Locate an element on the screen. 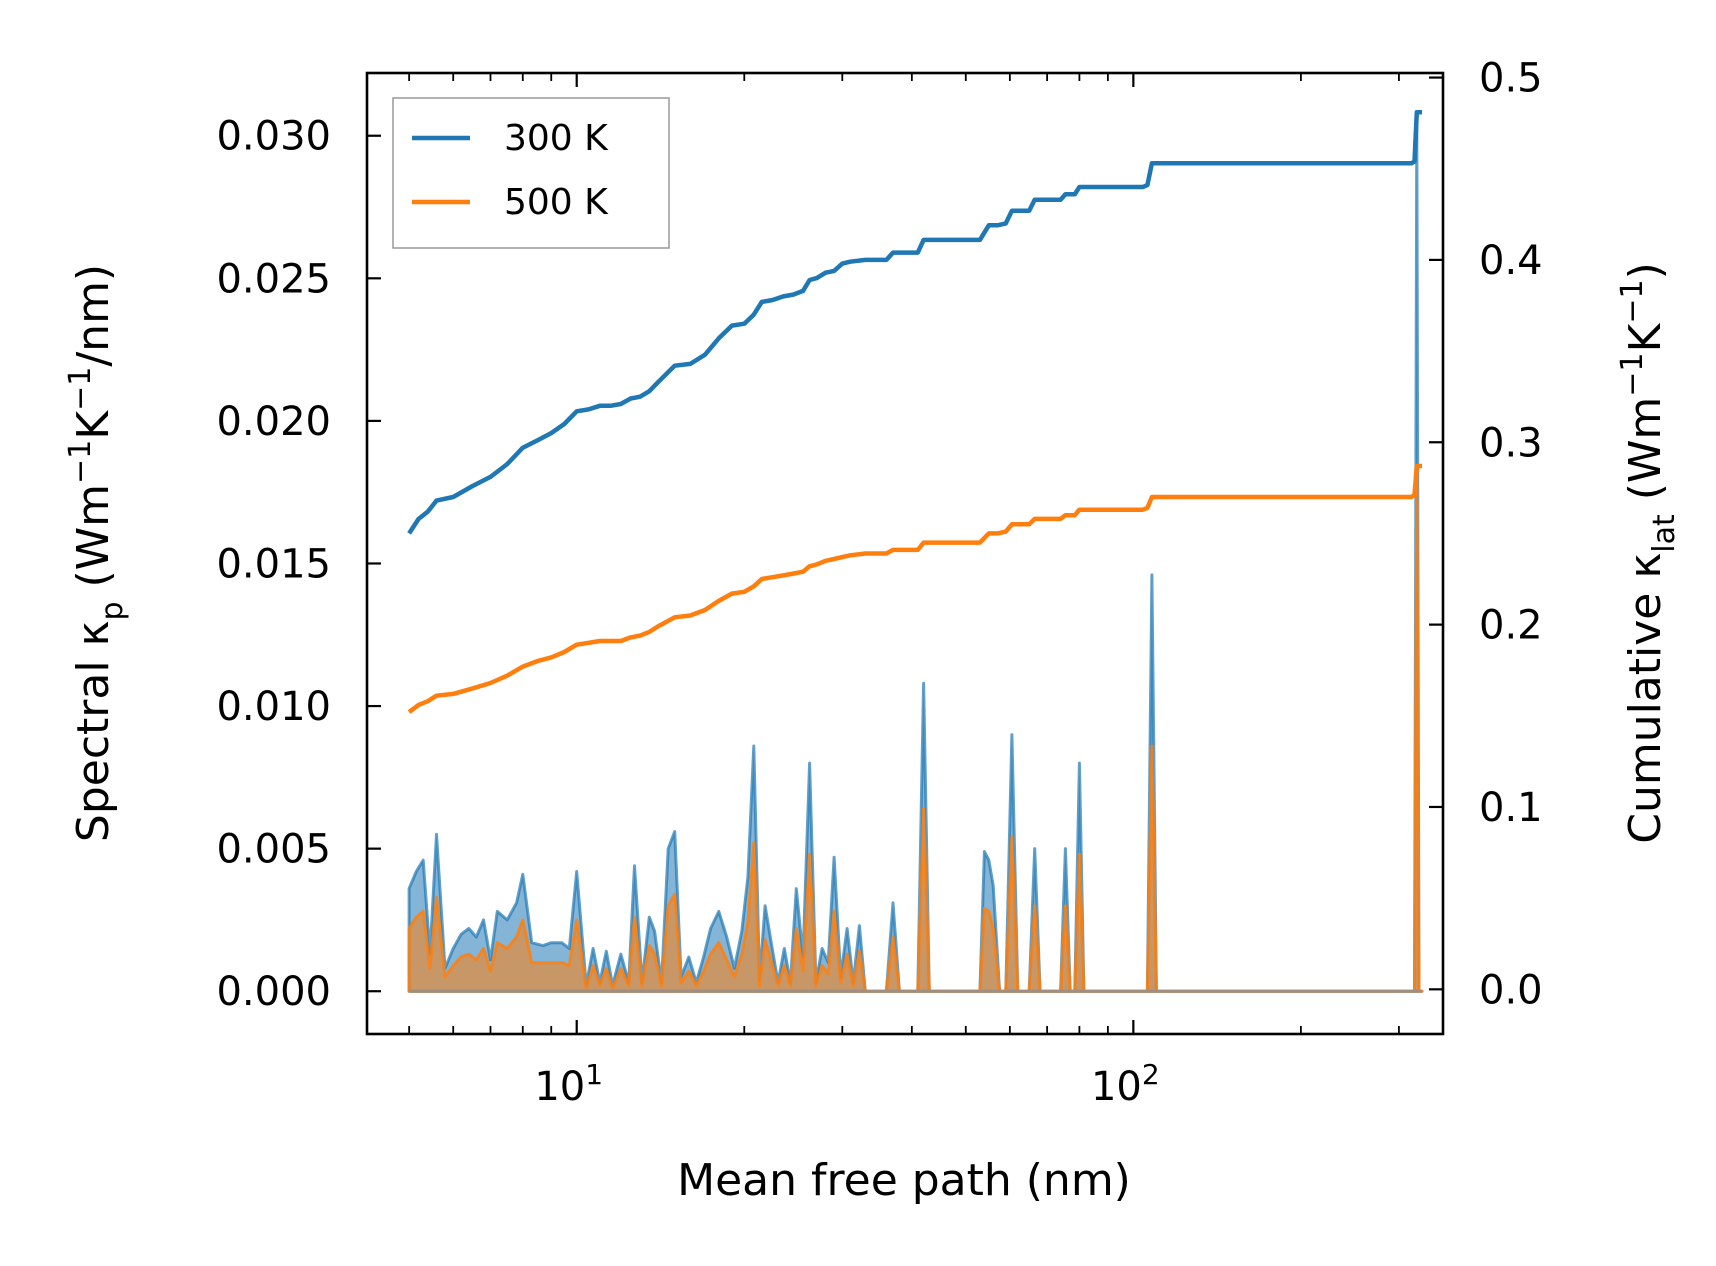 This screenshot has width=1716, height=1266. x-tick-label: 10¹ is located at coordinates (568, 1084).